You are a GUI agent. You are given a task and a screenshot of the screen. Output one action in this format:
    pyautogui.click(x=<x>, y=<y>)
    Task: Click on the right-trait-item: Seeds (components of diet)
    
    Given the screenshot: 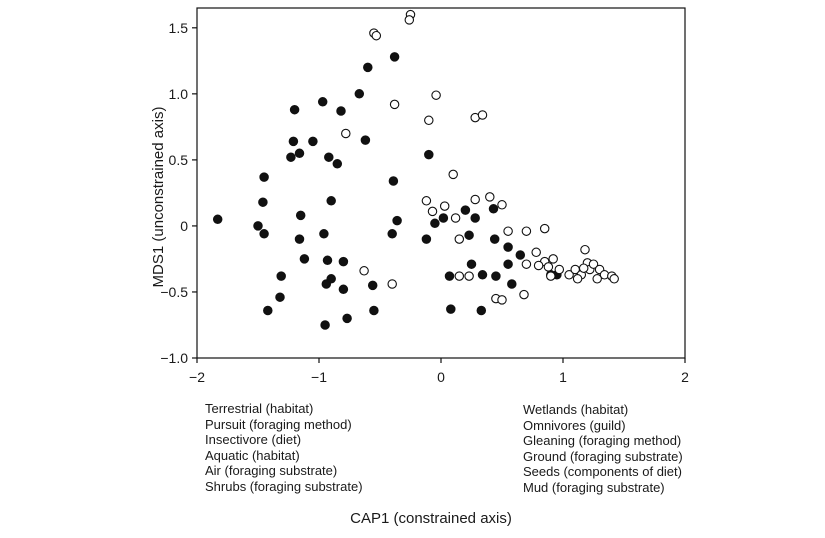 What is the action you would take?
    pyautogui.click(x=602, y=472)
    